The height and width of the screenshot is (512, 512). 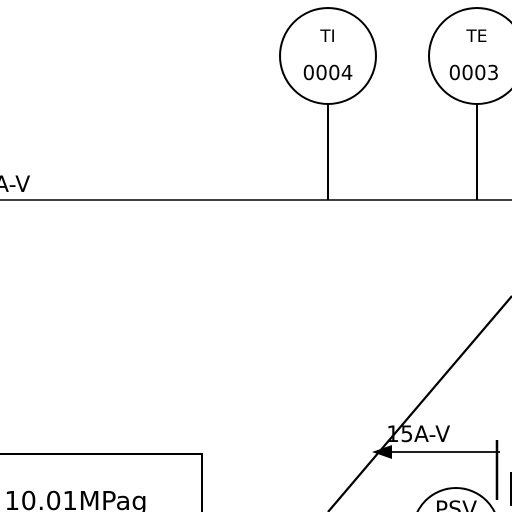 I want to click on psv-valve: PSV, so click(x=456, y=499).